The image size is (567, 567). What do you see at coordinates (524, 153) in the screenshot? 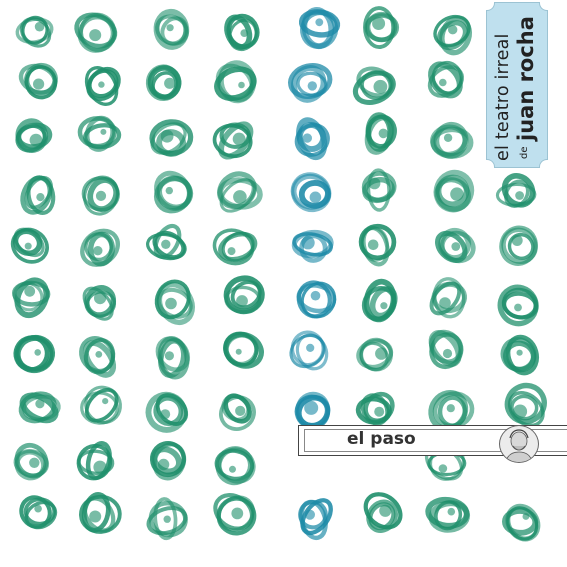
I see `title-de: de` at bounding box center [524, 153].